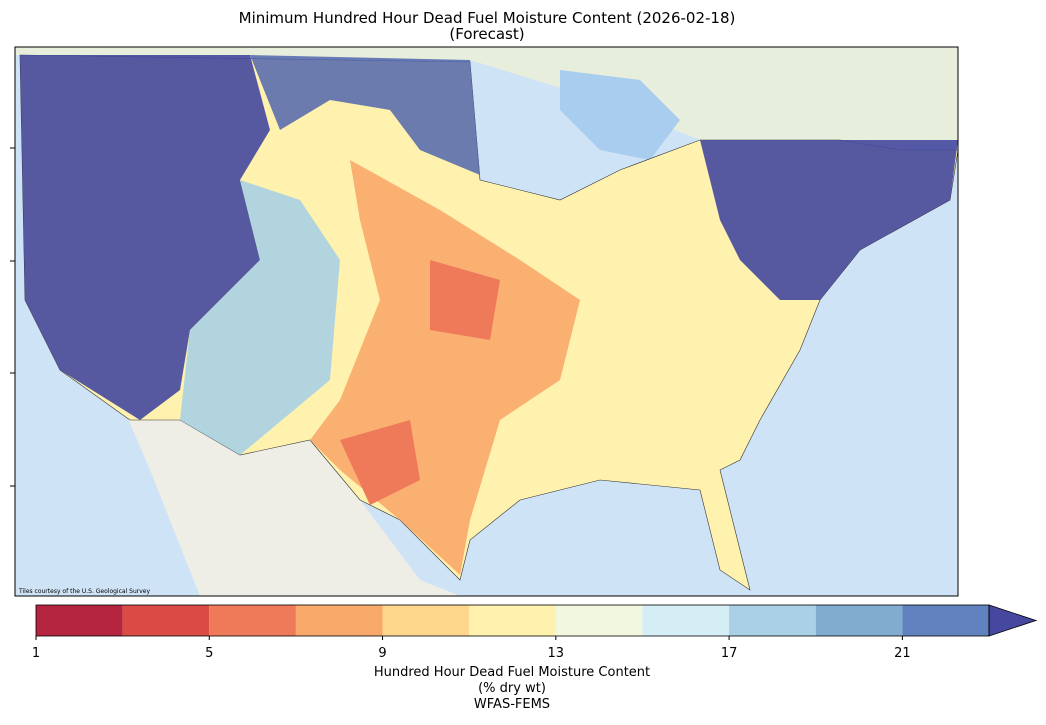 The image size is (1046, 725). Describe the element at coordinates (512, 704) in the screenshot. I see `colorbar-label: WFAS-FEMS` at that location.